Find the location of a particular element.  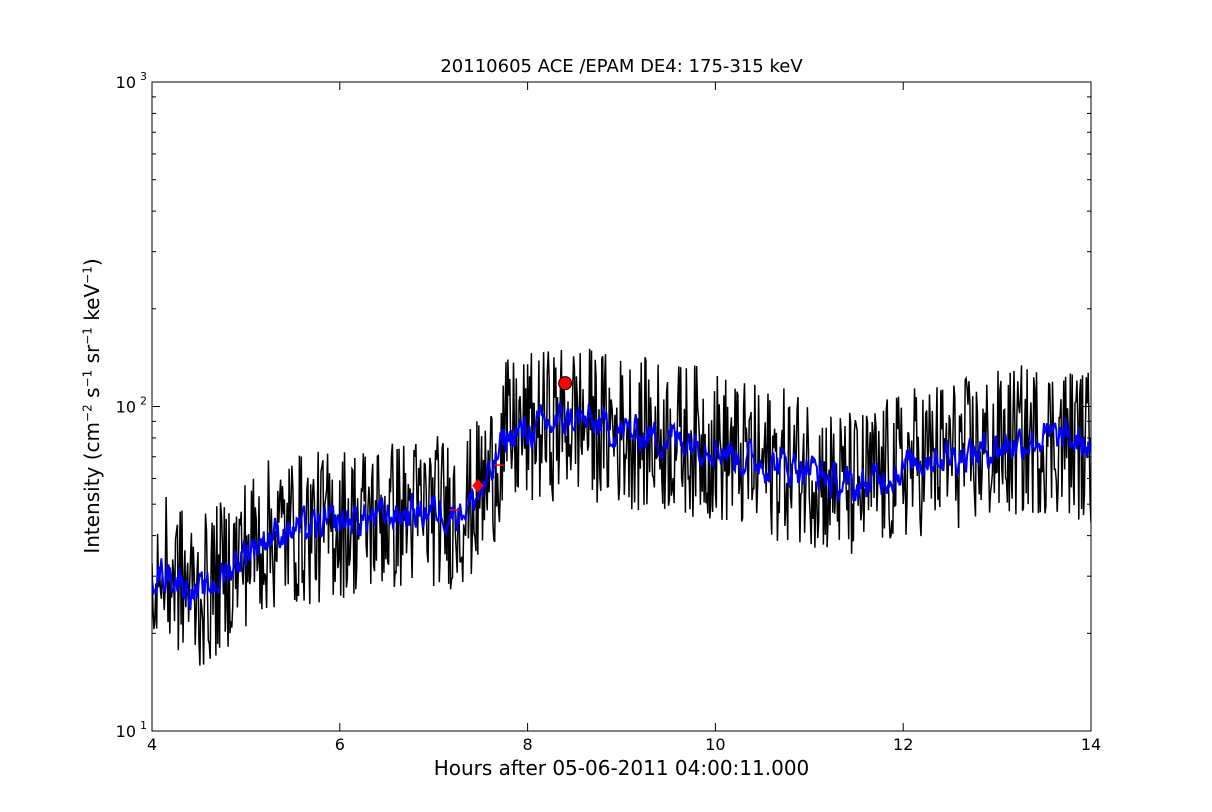

x-tick-label: 4 is located at coordinates (152, 744).